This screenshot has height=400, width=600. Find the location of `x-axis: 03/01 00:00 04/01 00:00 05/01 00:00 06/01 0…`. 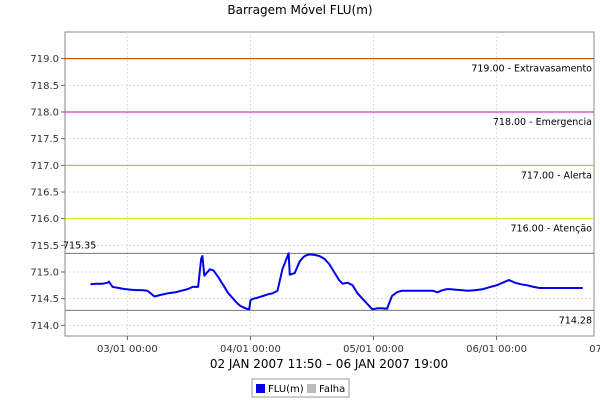

x-axis: 03/01 00:00 04/01 00:00 05/01 00:00 06/01 0… is located at coordinates (348, 345).